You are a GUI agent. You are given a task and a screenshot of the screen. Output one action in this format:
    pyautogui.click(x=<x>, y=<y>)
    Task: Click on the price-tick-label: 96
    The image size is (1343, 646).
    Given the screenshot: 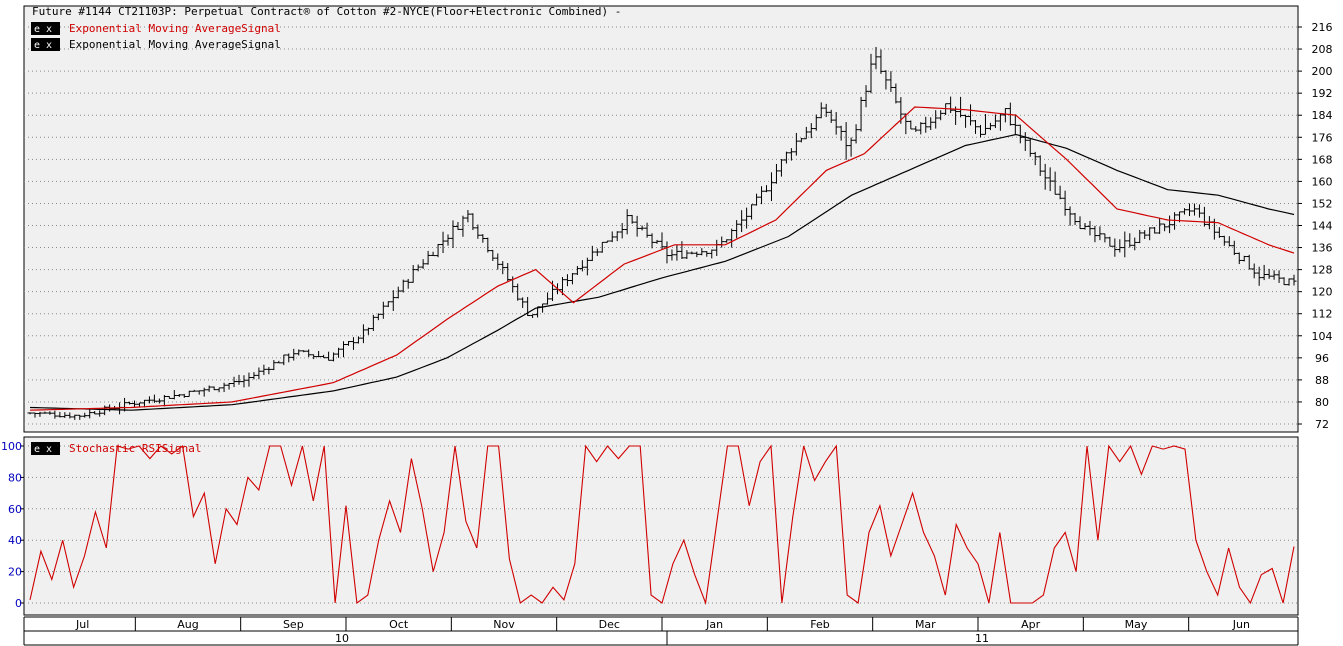 What is the action you would take?
    pyautogui.click(x=1322, y=358)
    